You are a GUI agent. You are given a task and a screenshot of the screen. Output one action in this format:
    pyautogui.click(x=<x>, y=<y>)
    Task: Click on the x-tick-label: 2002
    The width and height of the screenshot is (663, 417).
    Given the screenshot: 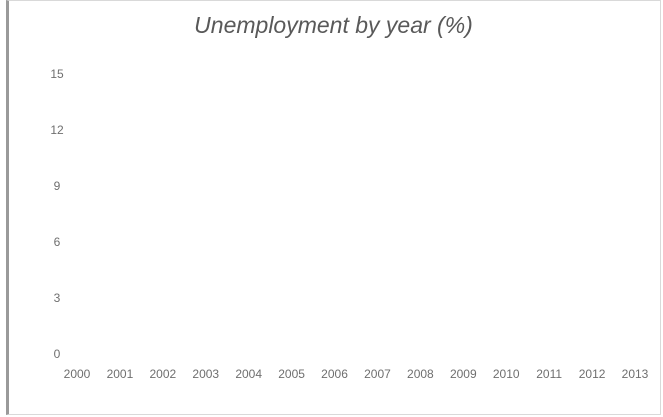 What is the action you would take?
    pyautogui.click(x=162, y=374)
    